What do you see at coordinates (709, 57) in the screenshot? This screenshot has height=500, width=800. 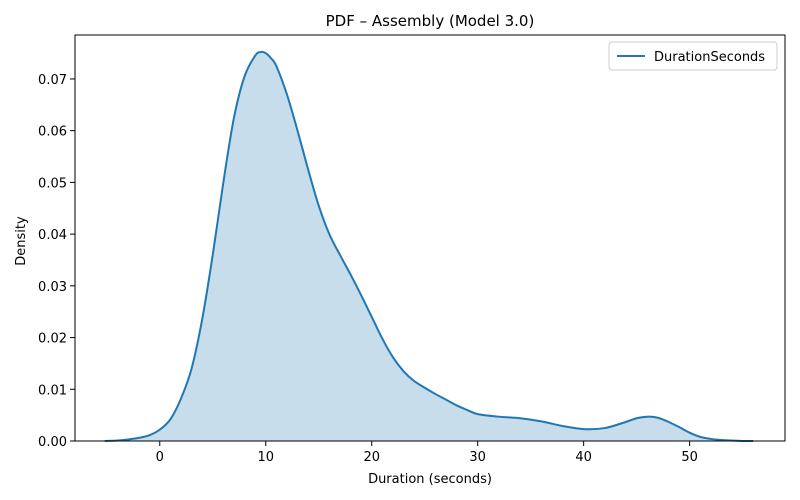 I see `legend-entry-label: DurationSeconds` at bounding box center [709, 57].